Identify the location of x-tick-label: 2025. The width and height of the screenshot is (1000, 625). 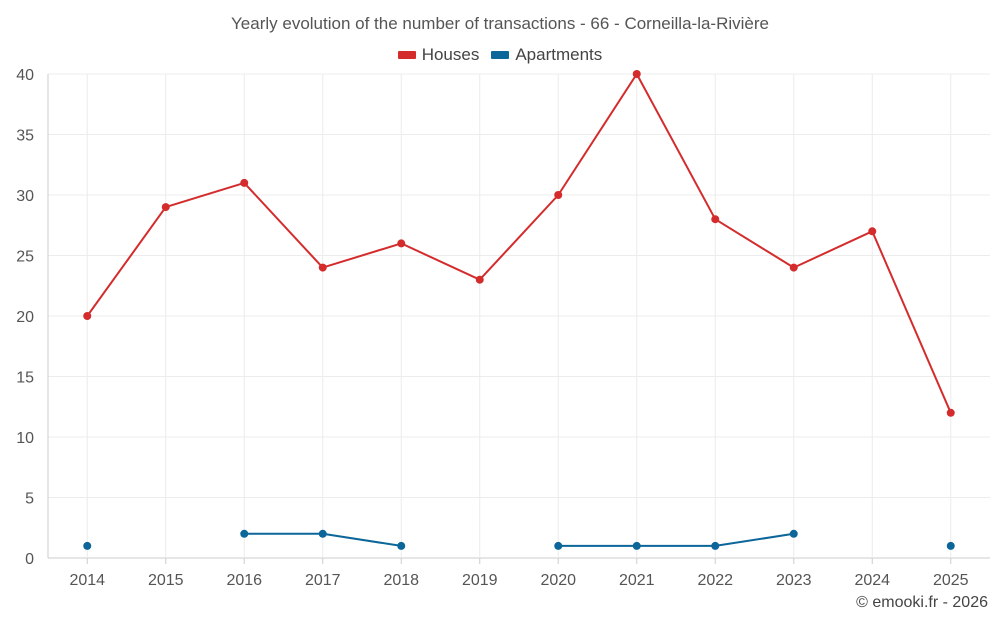
(951, 580).